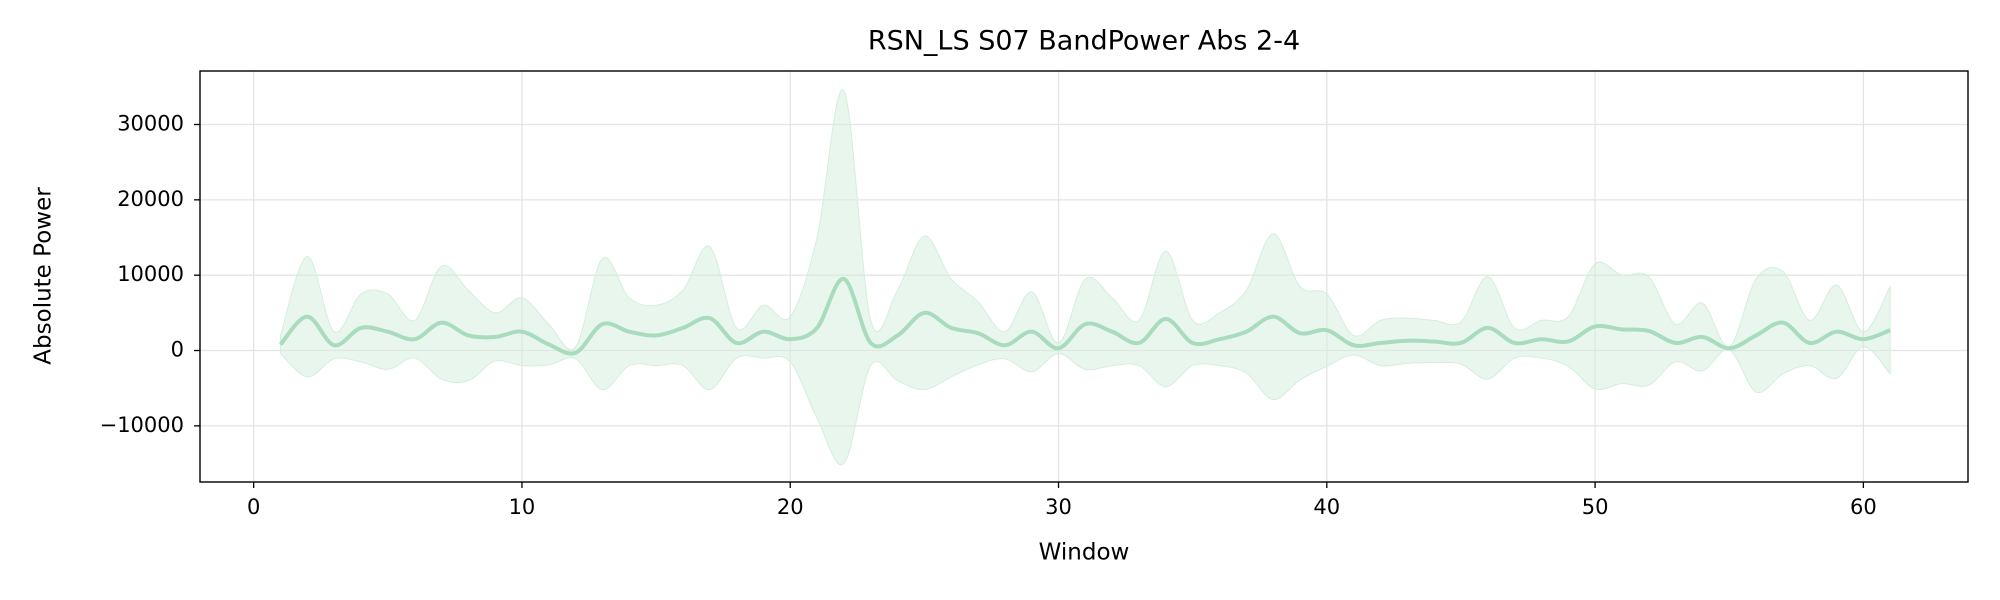  What do you see at coordinates (150, 274) in the screenshot?
I see `y-tick-label: 10000` at bounding box center [150, 274].